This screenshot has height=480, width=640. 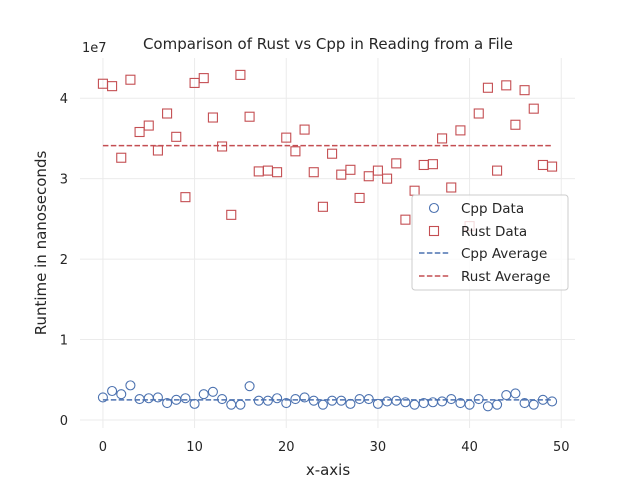 I want to click on legend-label-cpp-data: Cpp Data, so click(x=492, y=209).